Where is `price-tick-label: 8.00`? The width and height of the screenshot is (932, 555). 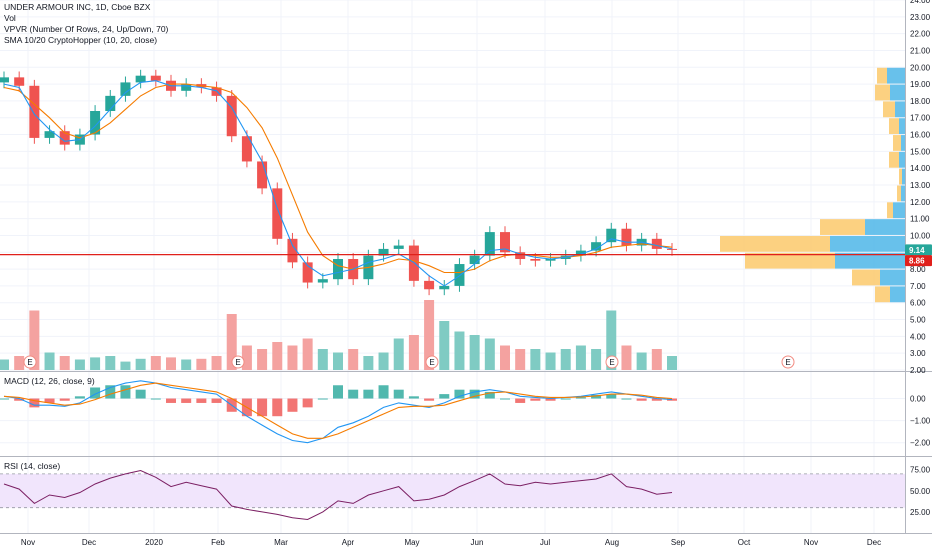 price-tick-label: 8.00 is located at coordinates (918, 269).